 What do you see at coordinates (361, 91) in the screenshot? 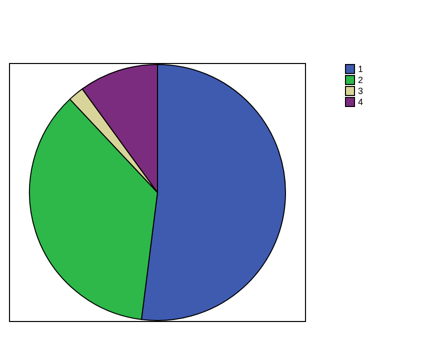
I see `legend-label: 3` at bounding box center [361, 91].